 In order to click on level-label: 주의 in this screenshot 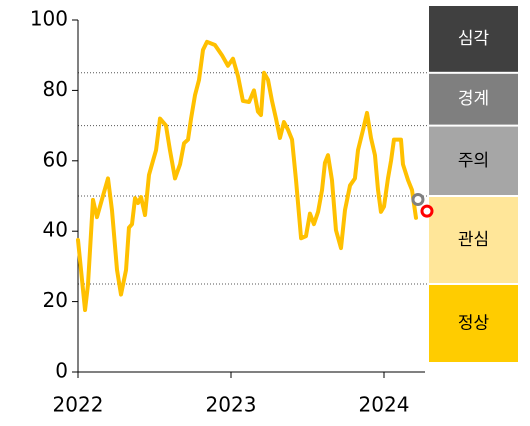, I will do `click(473, 161)`.